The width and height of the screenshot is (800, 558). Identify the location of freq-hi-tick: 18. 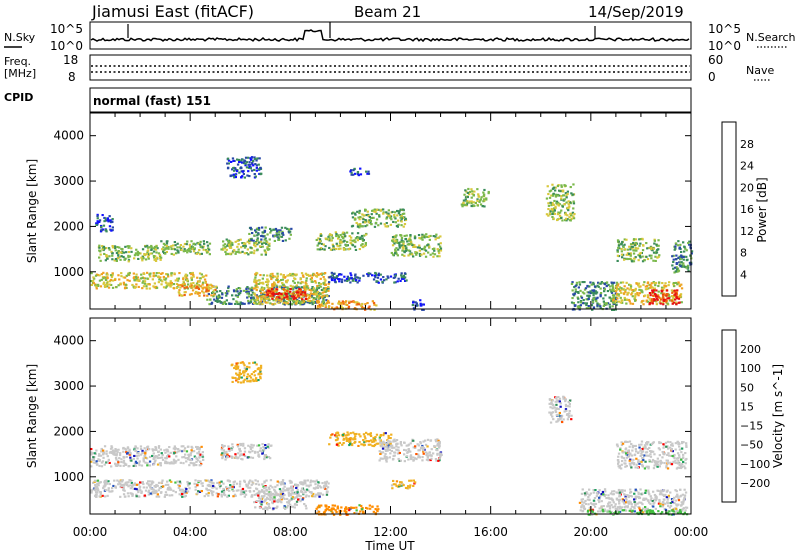
(70, 60).